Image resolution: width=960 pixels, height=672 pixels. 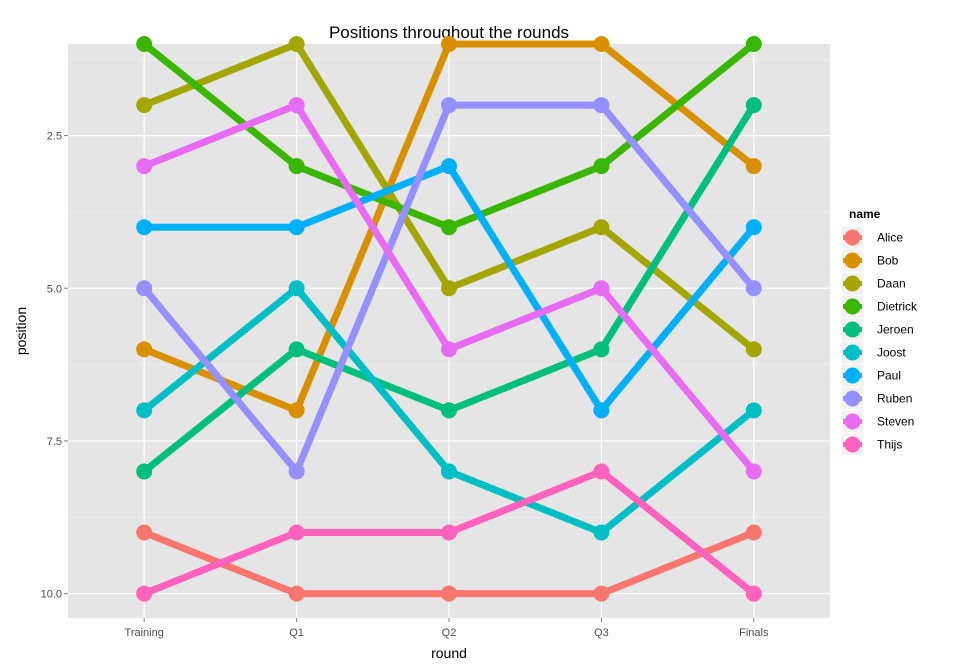 I want to click on x-tick-label: Q3, so click(x=601, y=633).